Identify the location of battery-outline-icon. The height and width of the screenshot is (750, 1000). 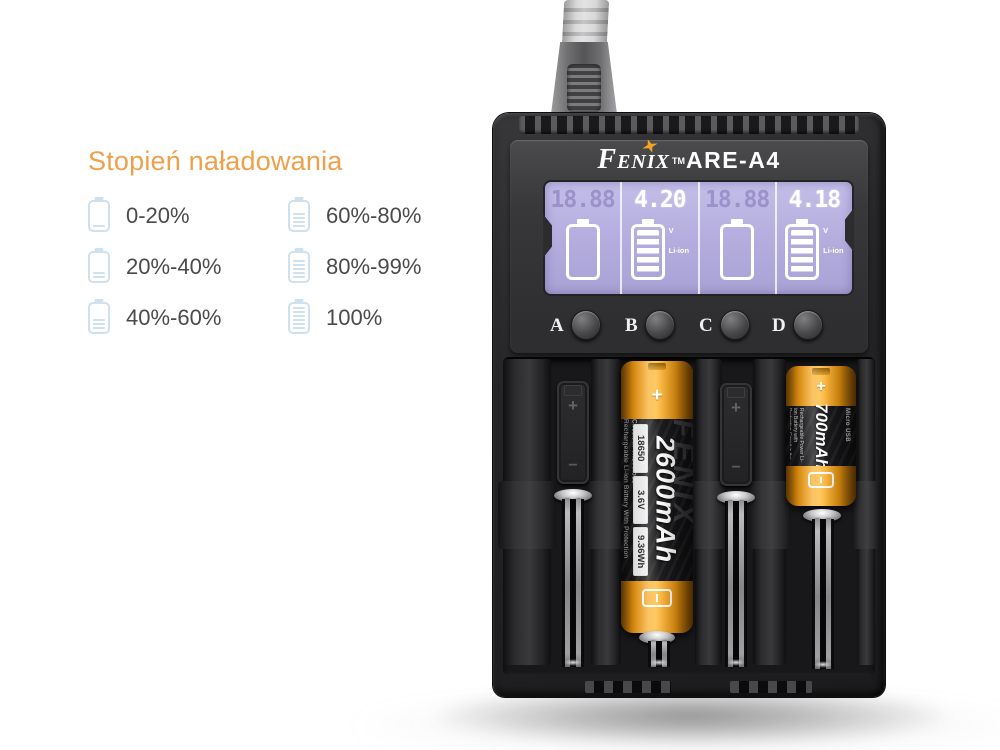
(582, 249).